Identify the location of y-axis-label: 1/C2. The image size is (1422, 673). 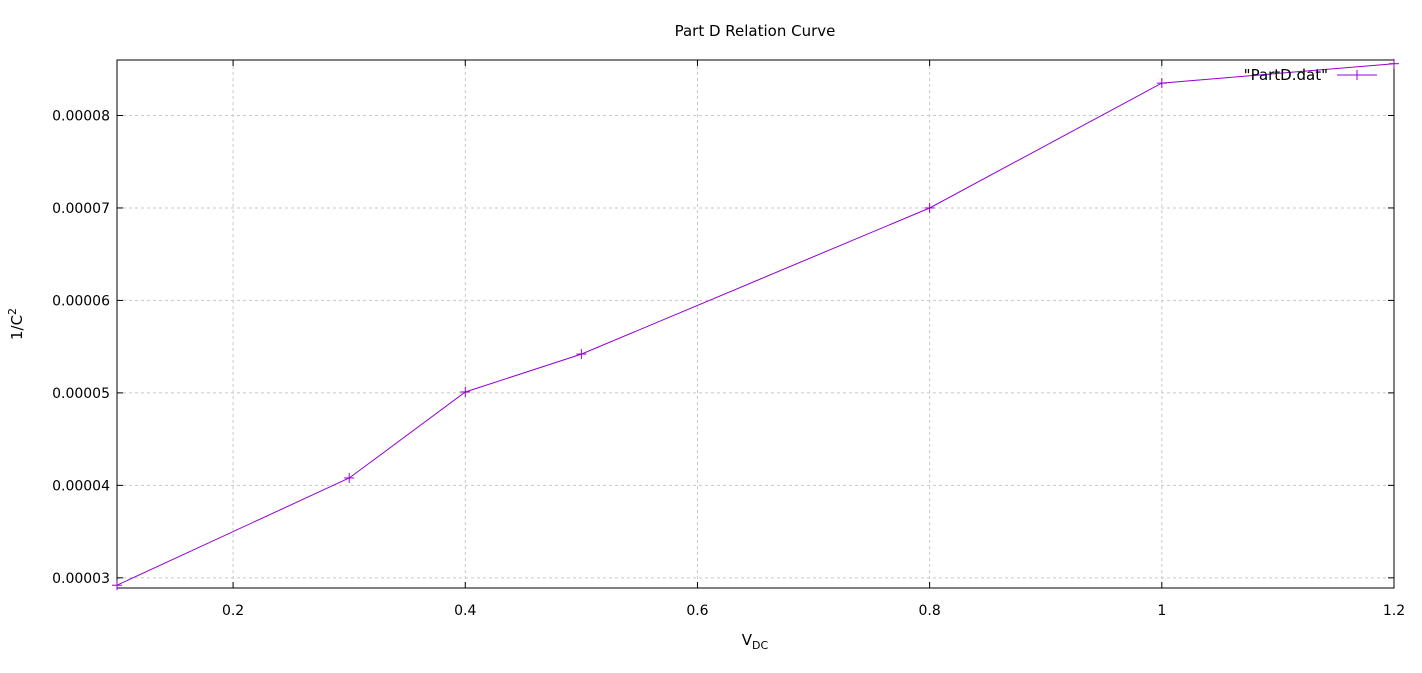
(16, 324).